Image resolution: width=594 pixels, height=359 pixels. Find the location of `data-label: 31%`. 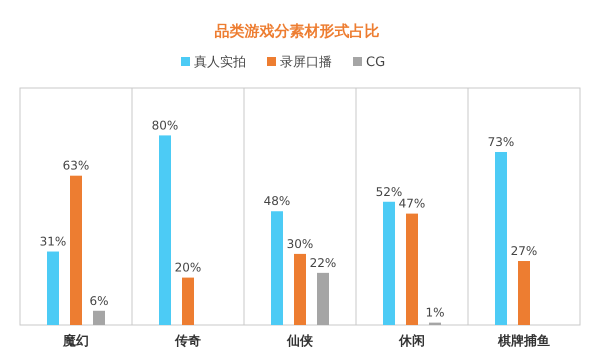

data-label: 31% is located at coordinates (53, 241).